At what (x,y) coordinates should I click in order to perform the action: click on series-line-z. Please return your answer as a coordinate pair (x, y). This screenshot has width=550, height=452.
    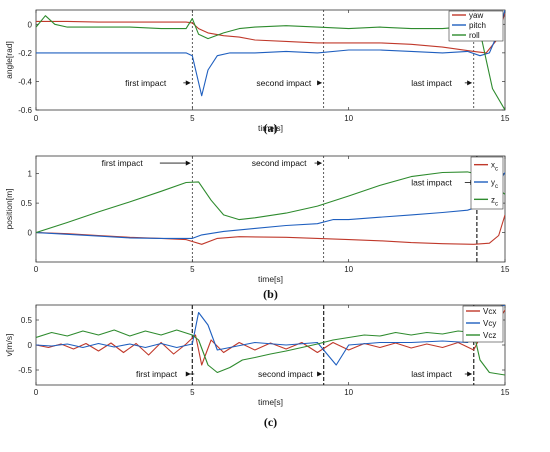
    Looking at the image, I should click on (270, 202).